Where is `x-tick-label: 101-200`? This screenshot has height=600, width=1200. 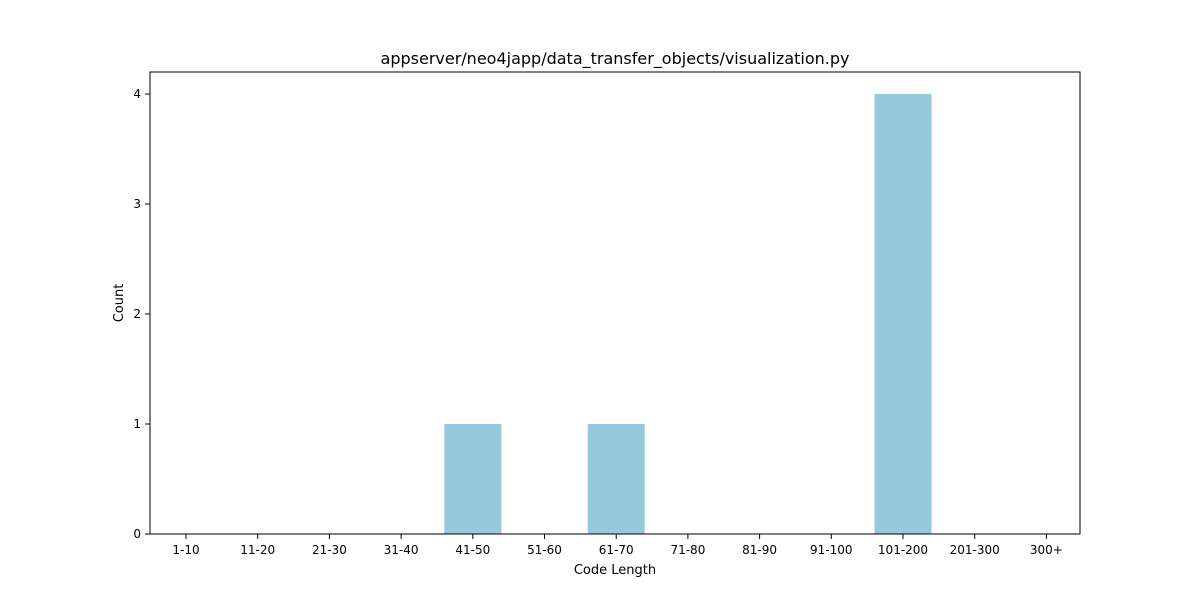 x-tick-label: 101-200 is located at coordinates (903, 550).